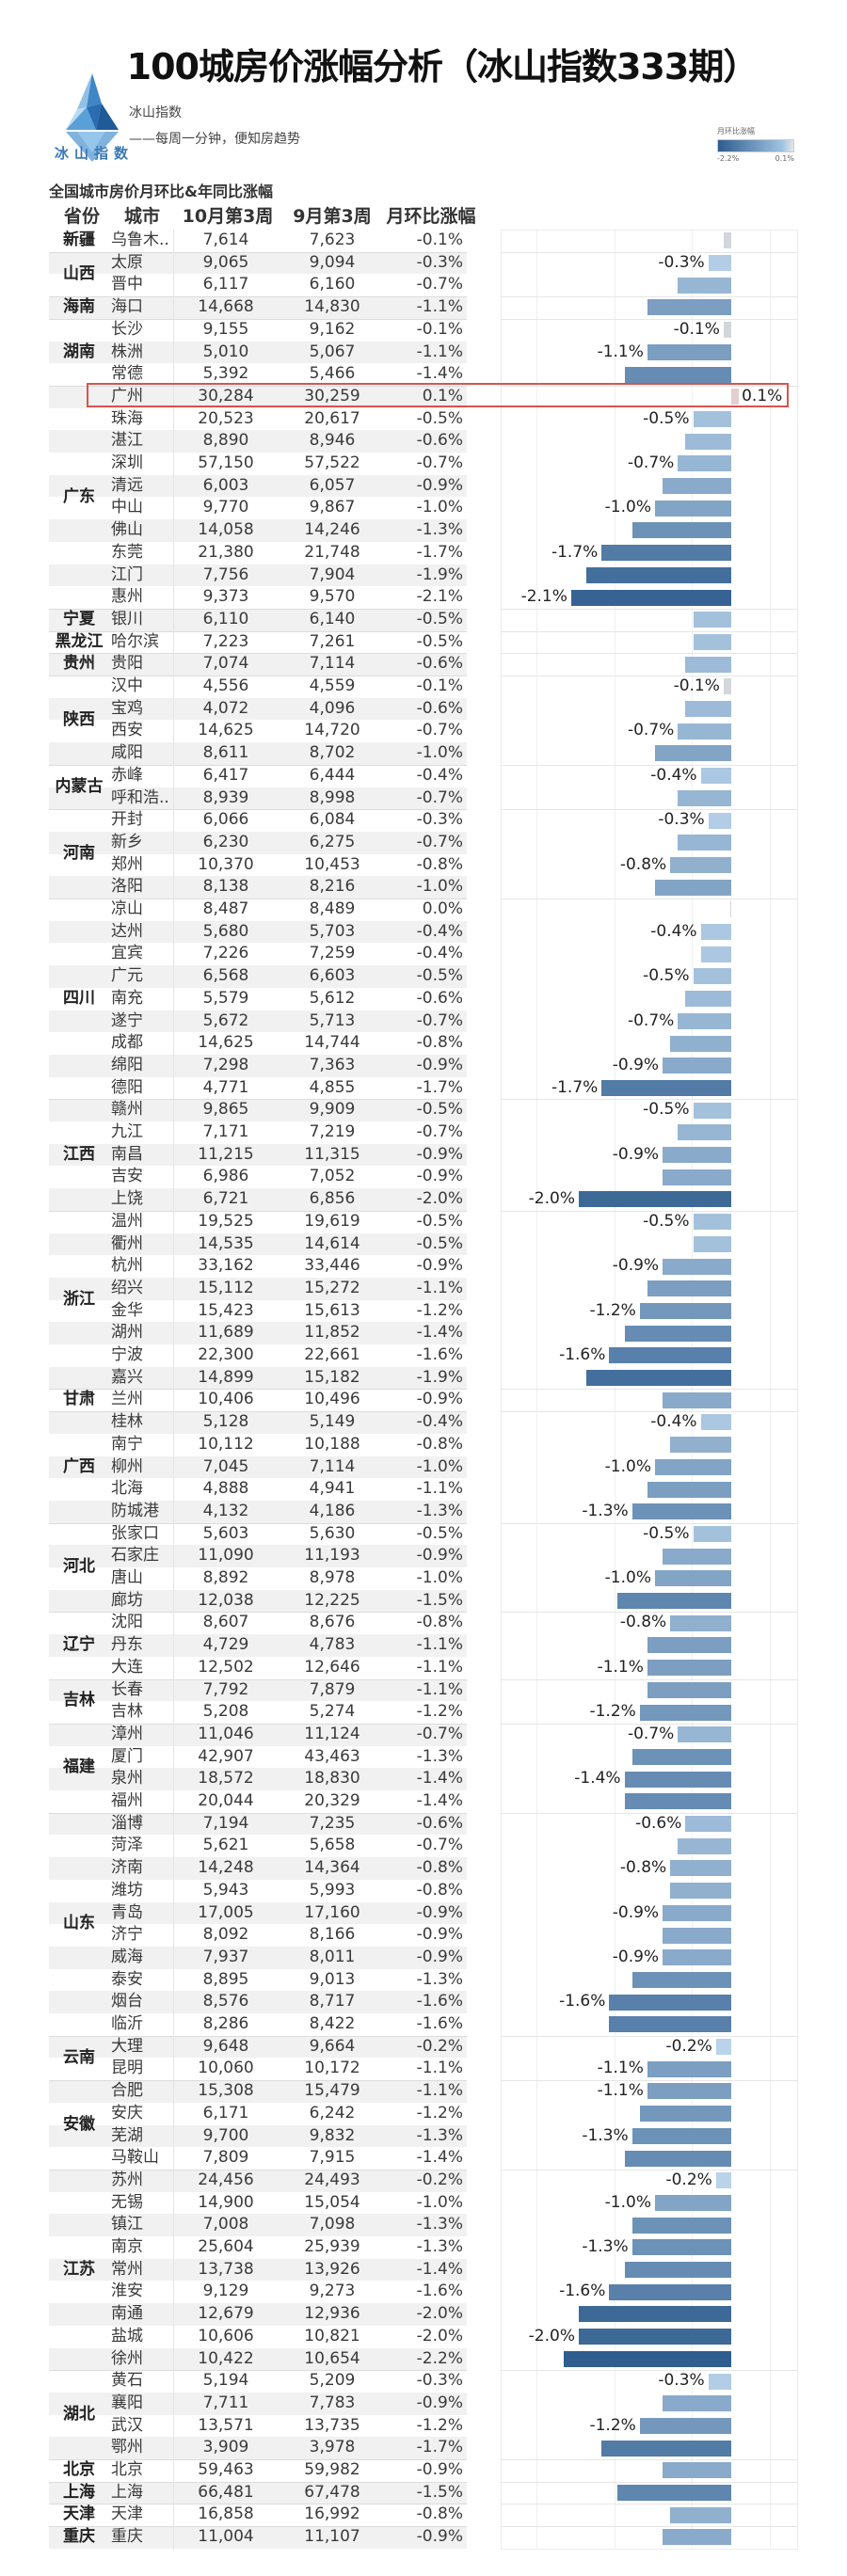 The image size is (847, 2576). Describe the element at coordinates (225, 2024) in the screenshot. I see `oct-price: 8,286` at that location.